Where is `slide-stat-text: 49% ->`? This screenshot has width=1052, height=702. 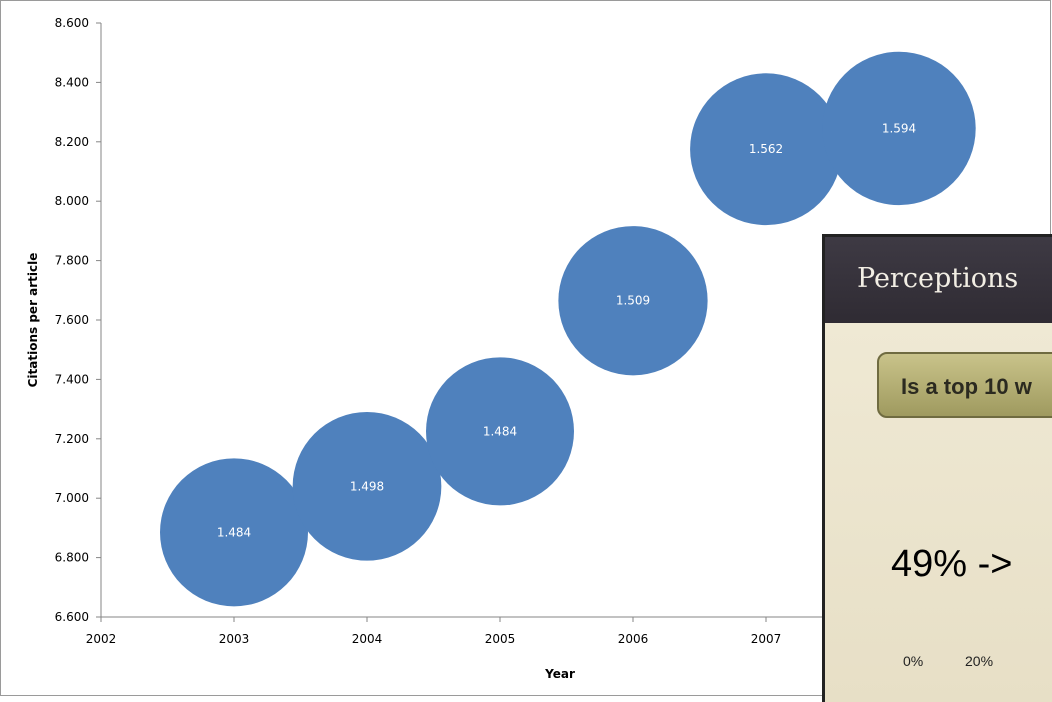 slide-stat-text: 49% -> is located at coordinates (952, 564).